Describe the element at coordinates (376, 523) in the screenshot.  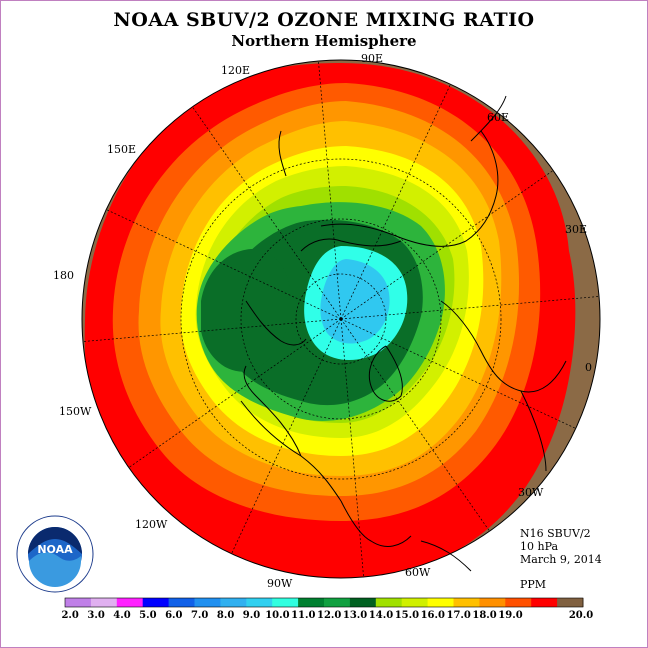
I see `coastline-central-america` at that location.